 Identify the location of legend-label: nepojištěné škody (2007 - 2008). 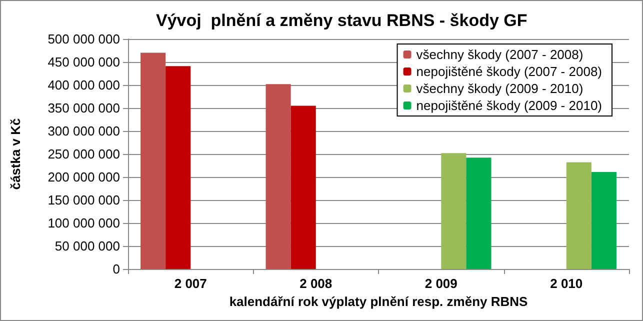
(509, 71).